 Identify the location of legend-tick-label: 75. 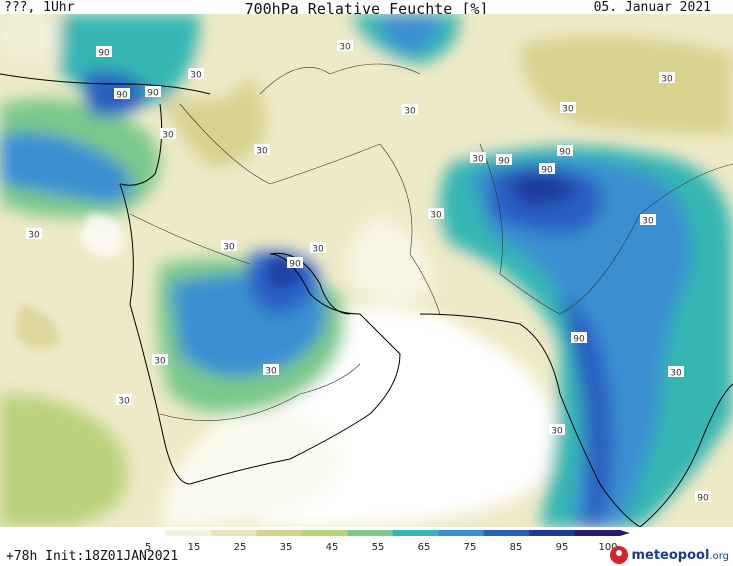
(470, 547).